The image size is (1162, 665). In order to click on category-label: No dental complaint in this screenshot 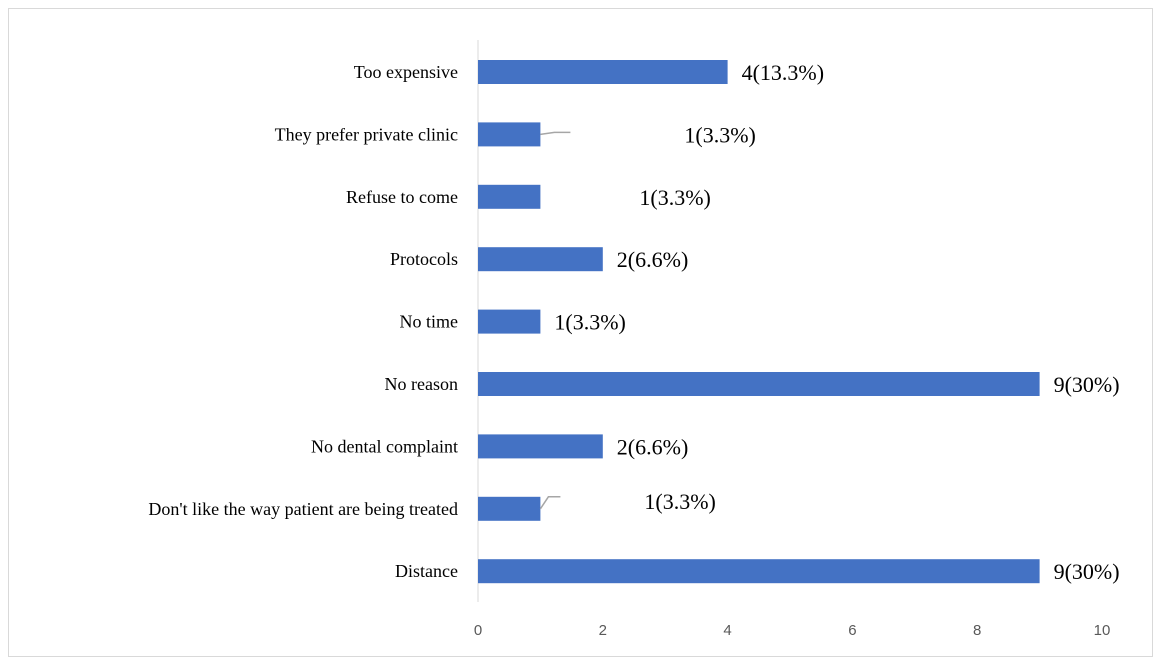, I will do `click(384, 446)`.